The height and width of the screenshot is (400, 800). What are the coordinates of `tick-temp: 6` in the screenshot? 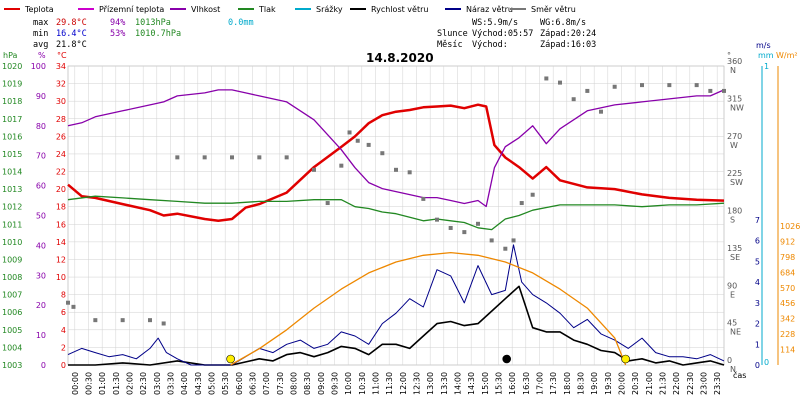 It's located at (63, 312).